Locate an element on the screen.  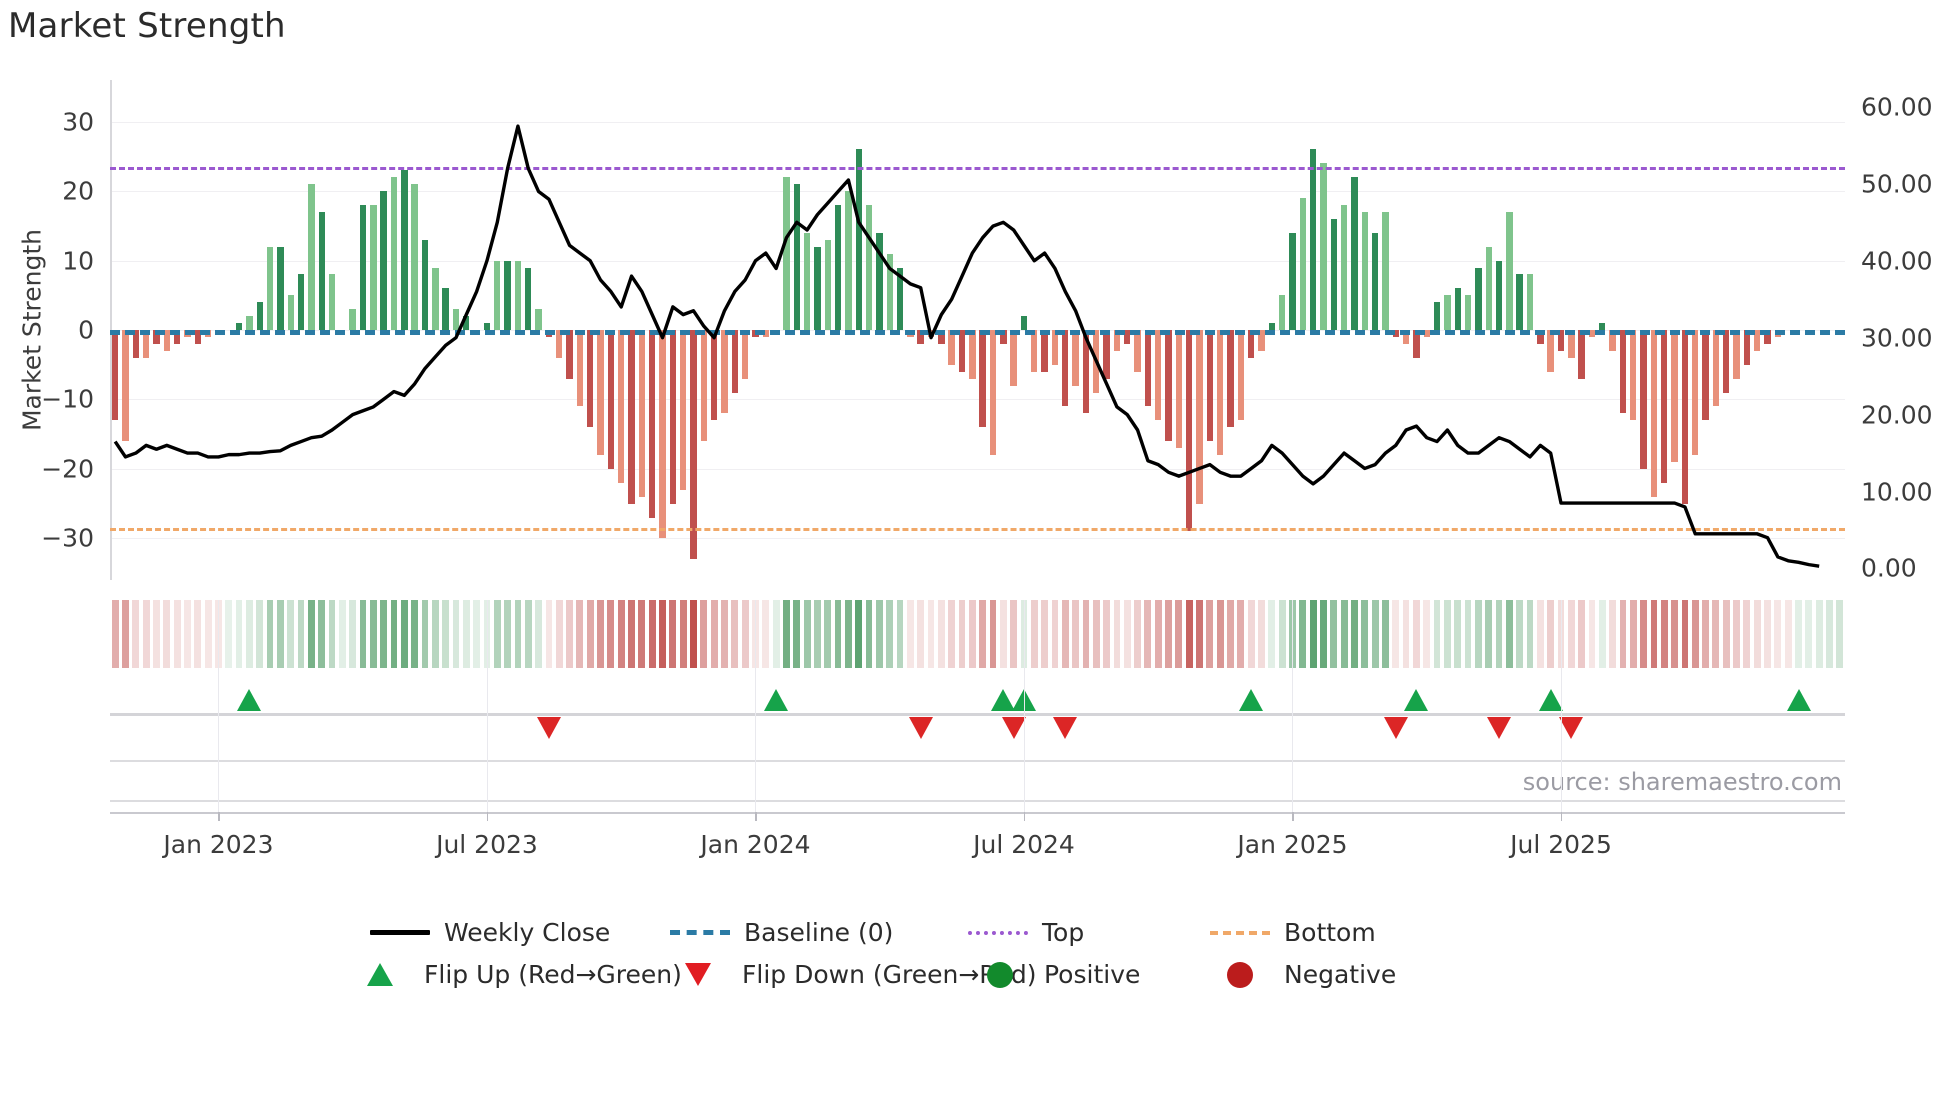
dashed-line-icon is located at coordinates (700, 932).